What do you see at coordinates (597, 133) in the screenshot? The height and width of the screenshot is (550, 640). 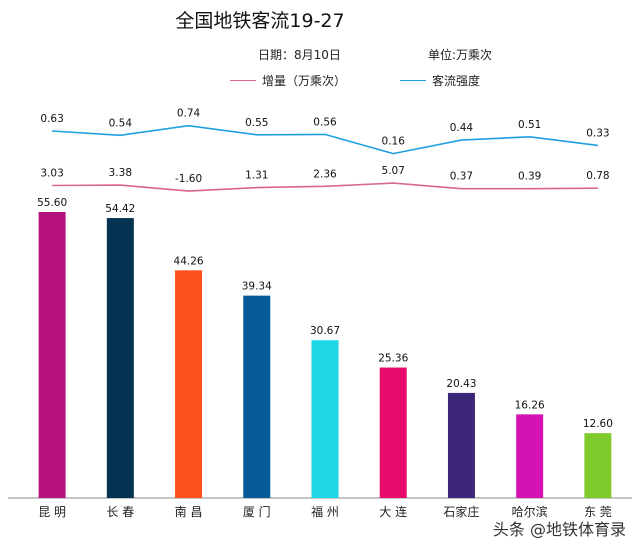 I see `intensity-value-label: 0.33` at bounding box center [597, 133].